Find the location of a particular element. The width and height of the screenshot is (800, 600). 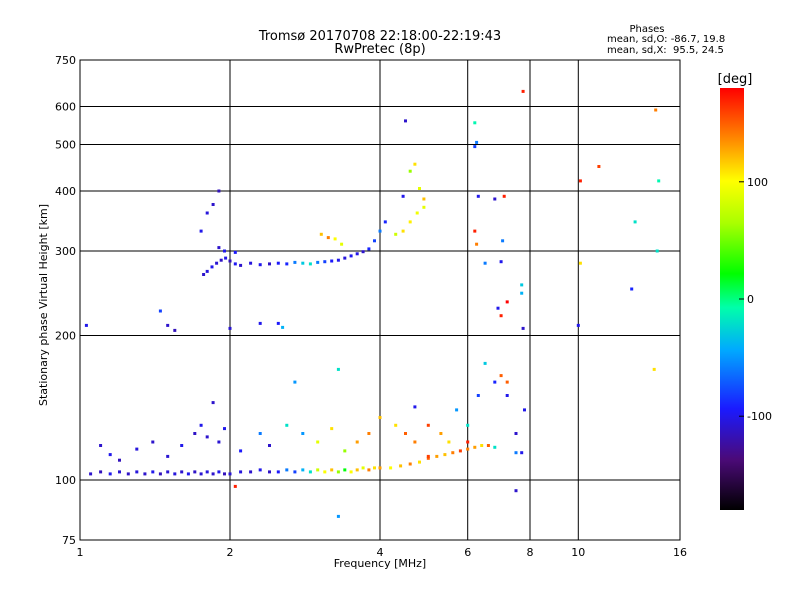

y-axis-ticks: 75 100 200 300 400 500 600 750 is located at coordinates (65, 300).